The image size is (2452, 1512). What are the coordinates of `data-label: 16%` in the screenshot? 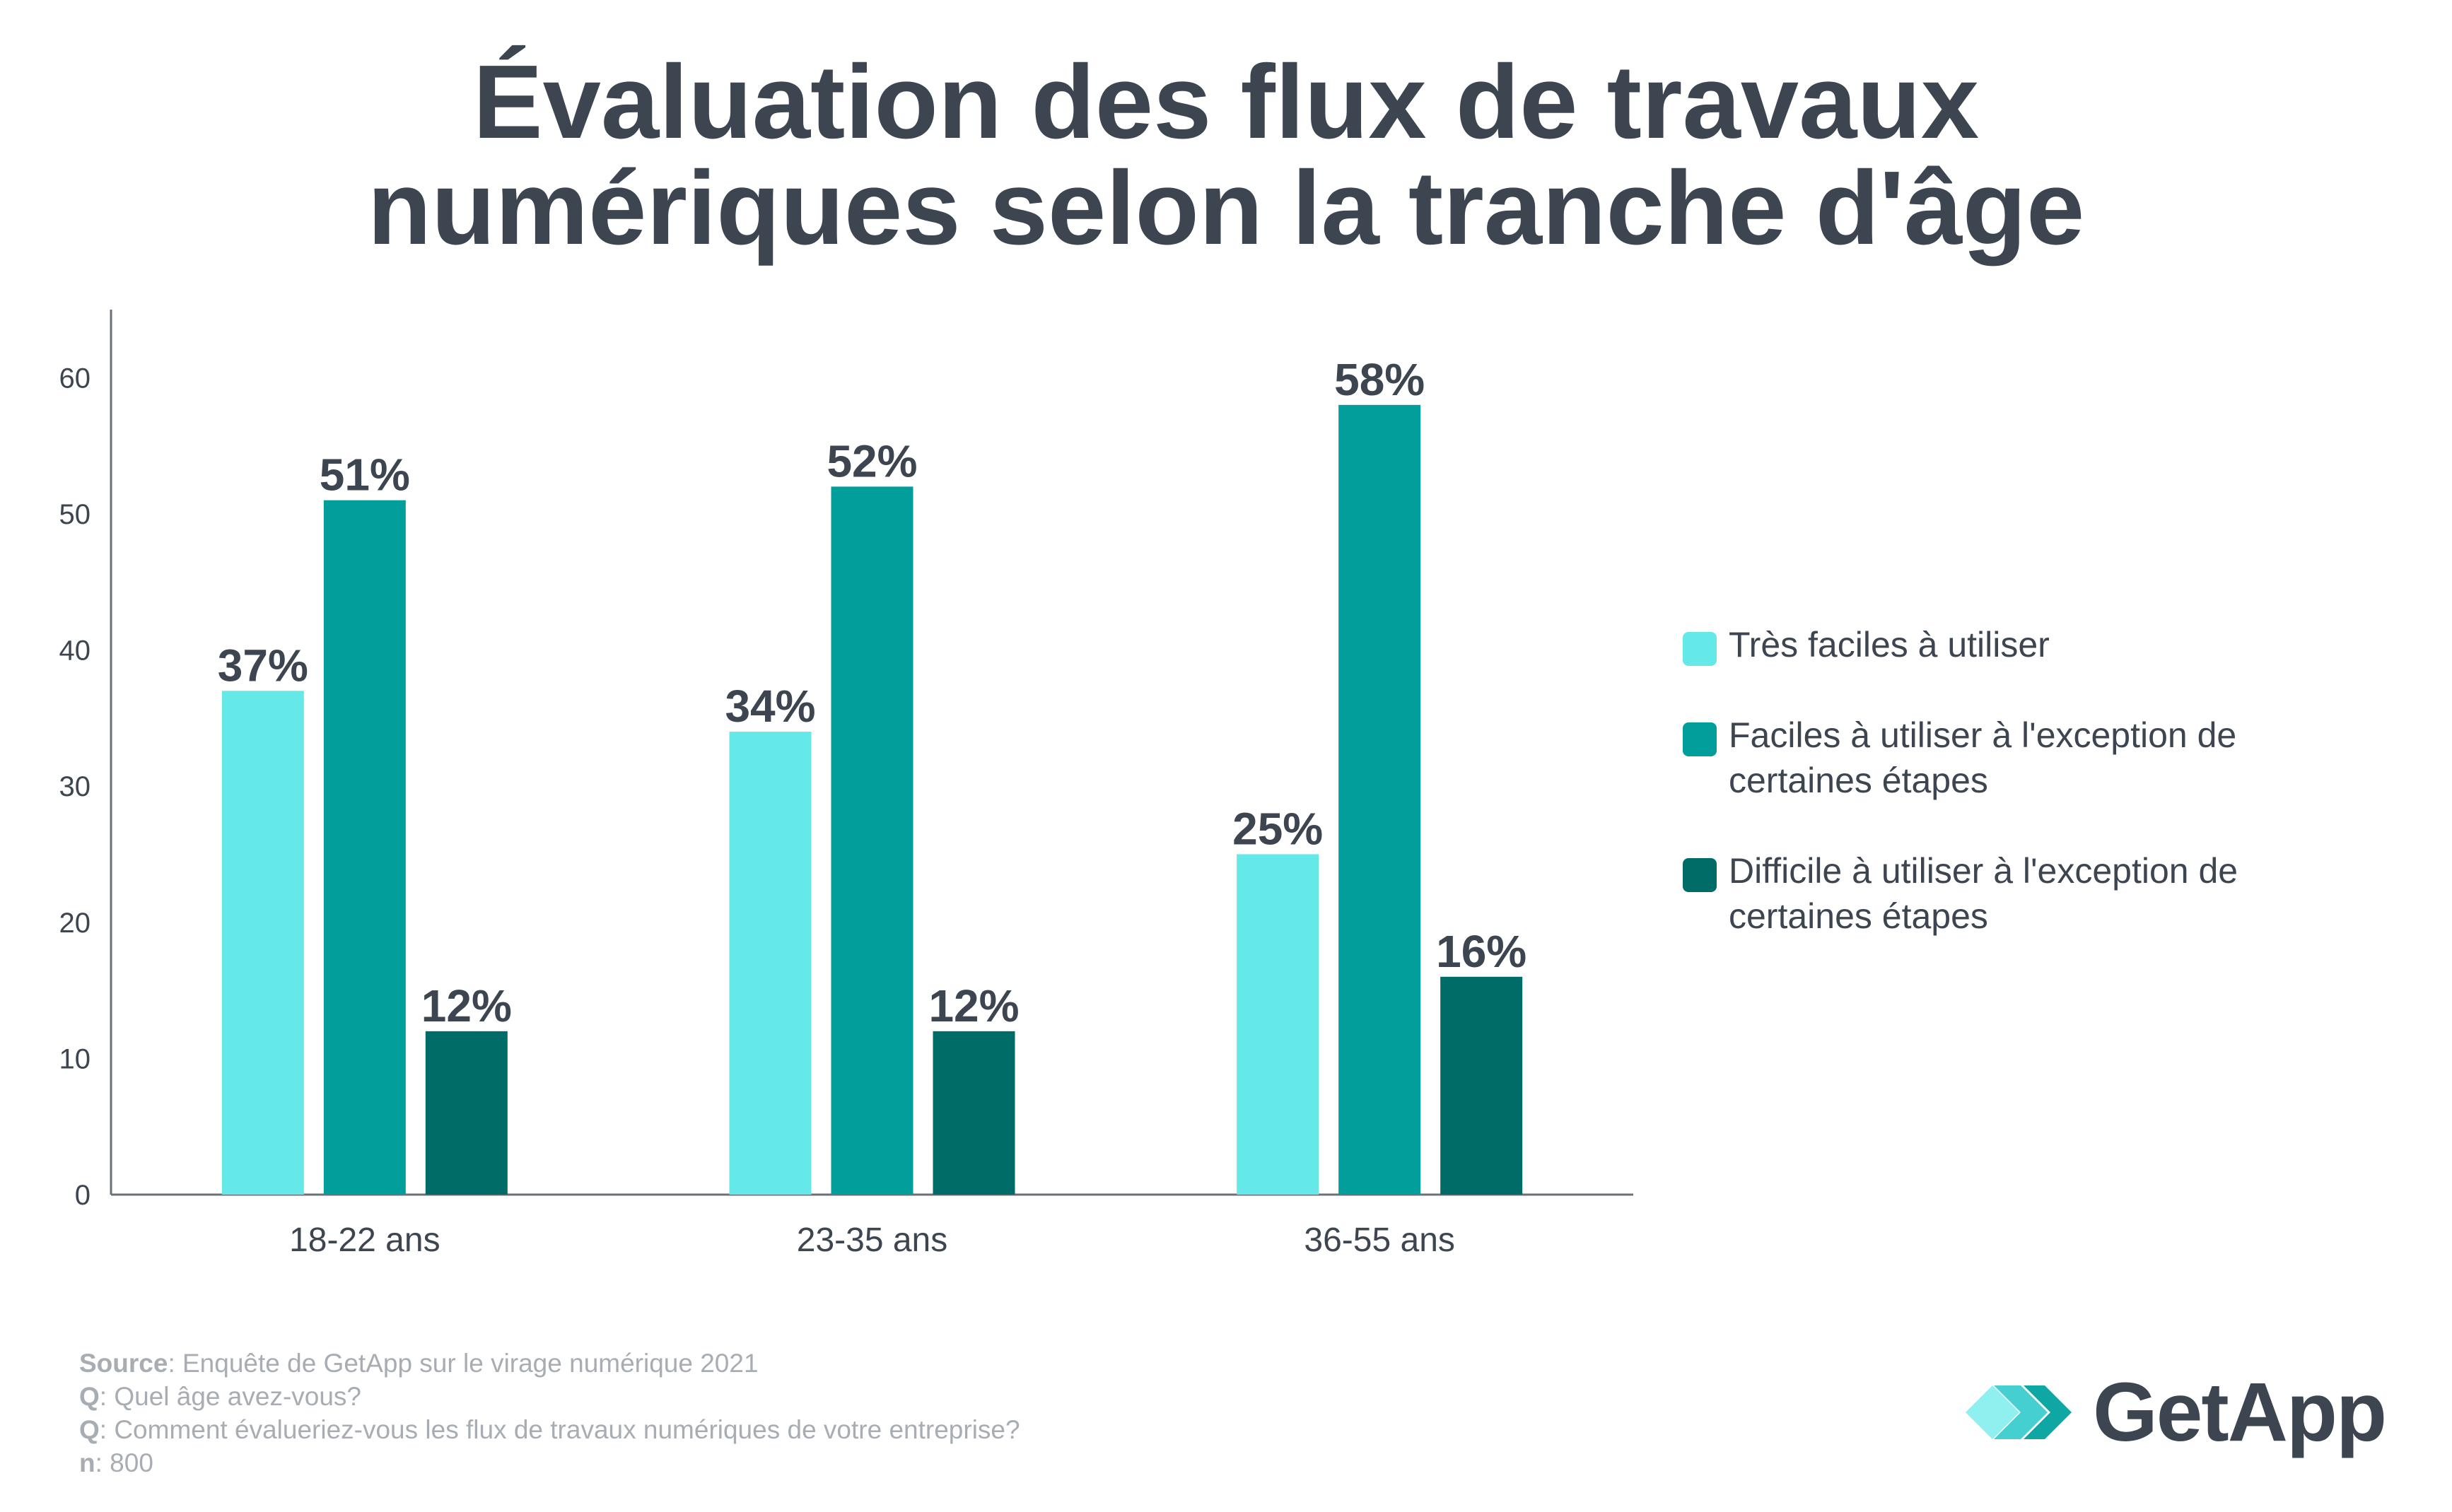 It's located at (1481, 951).